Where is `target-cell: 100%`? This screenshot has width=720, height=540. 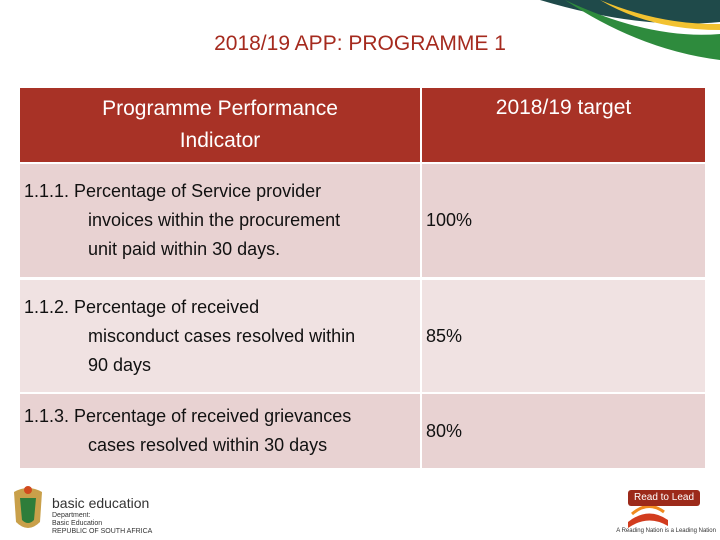
target-cell: 100% is located at coordinates (563, 220).